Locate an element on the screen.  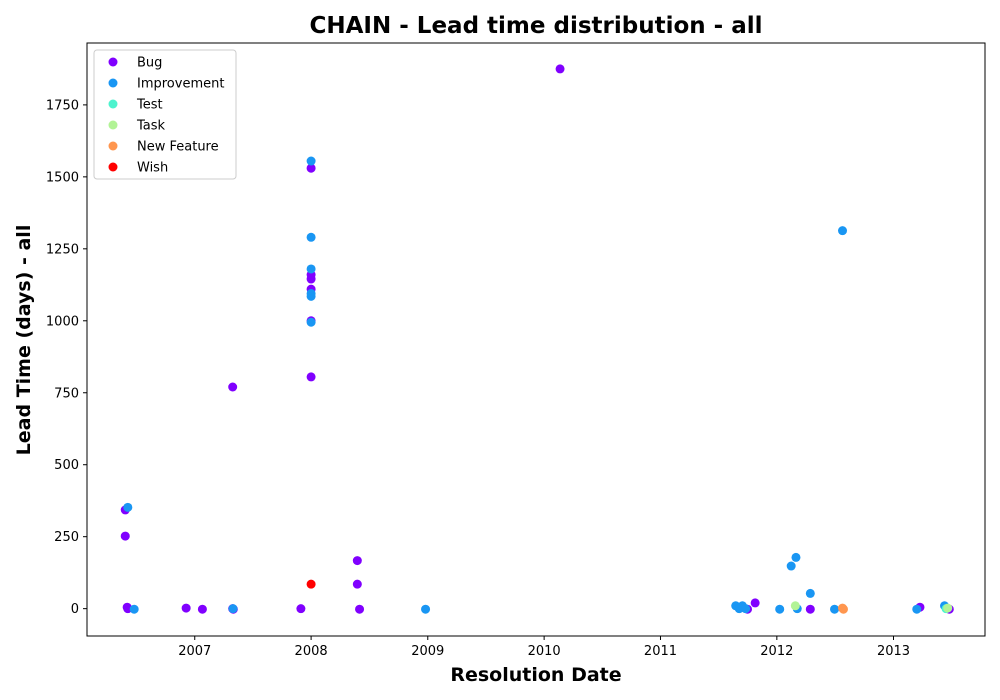
legend-frame is located at coordinates (165, 114).